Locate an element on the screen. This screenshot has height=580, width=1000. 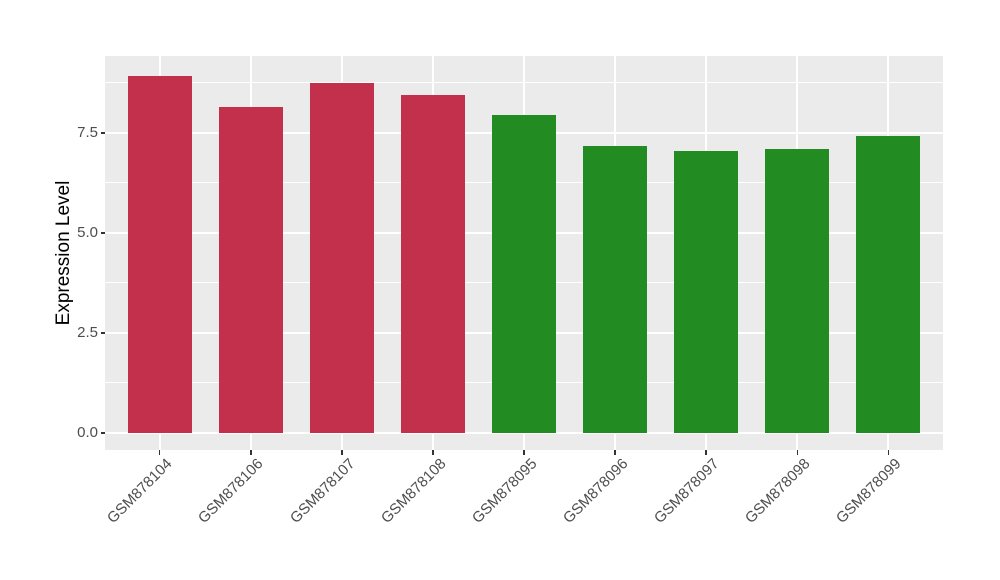
x-tick-label-GSM878104: GSM878104 is located at coordinates (140, 491).